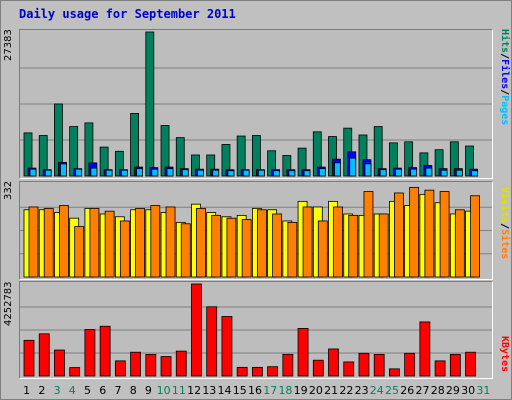 The width and height of the screenshot is (512, 400). Describe the element at coordinates (504, 244) in the screenshot. I see `legend-sites: Sites` at that location.